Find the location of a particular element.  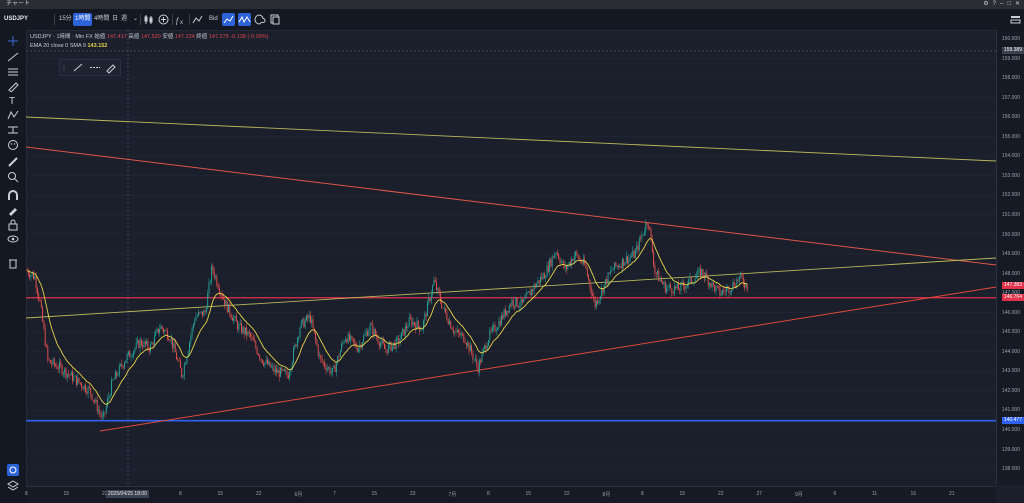

timeframe-week: 週 is located at coordinates (124, 19).